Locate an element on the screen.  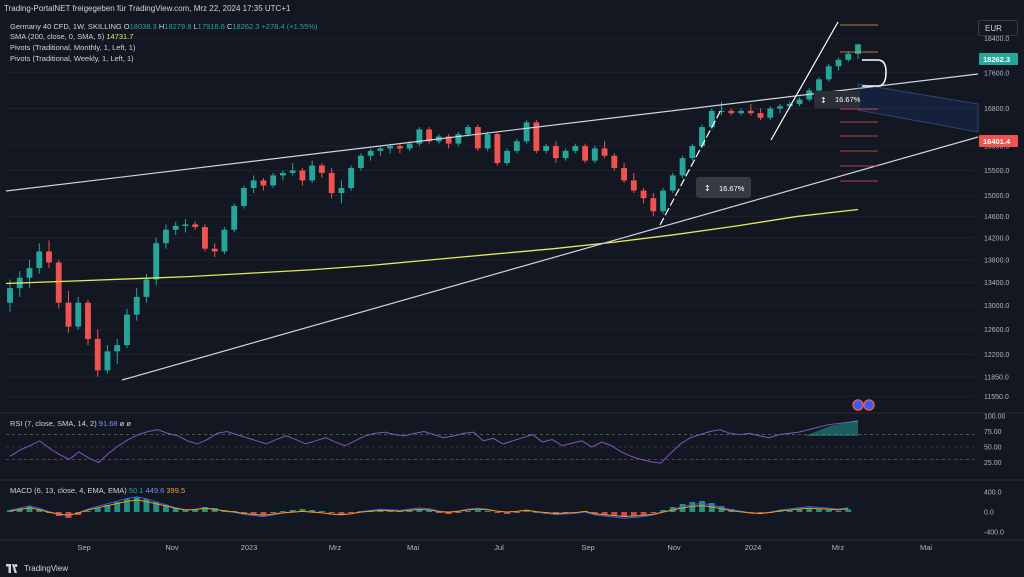
rsi-pane: 100.00 75.00 50.00 25.00 is located at coordinates (506, 440).